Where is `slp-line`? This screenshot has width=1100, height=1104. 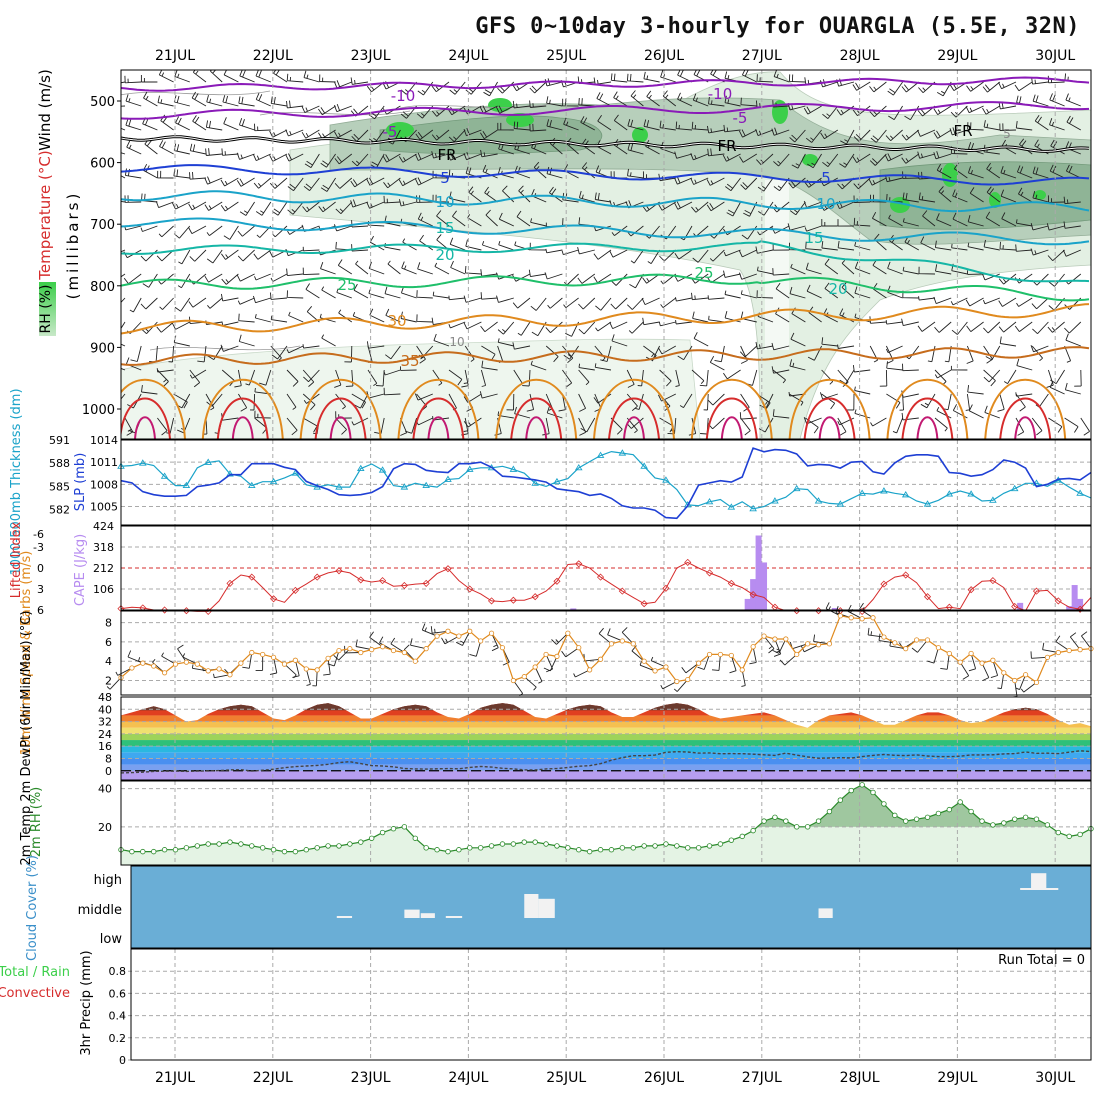
slp-line is located at coordinates (606, 483).